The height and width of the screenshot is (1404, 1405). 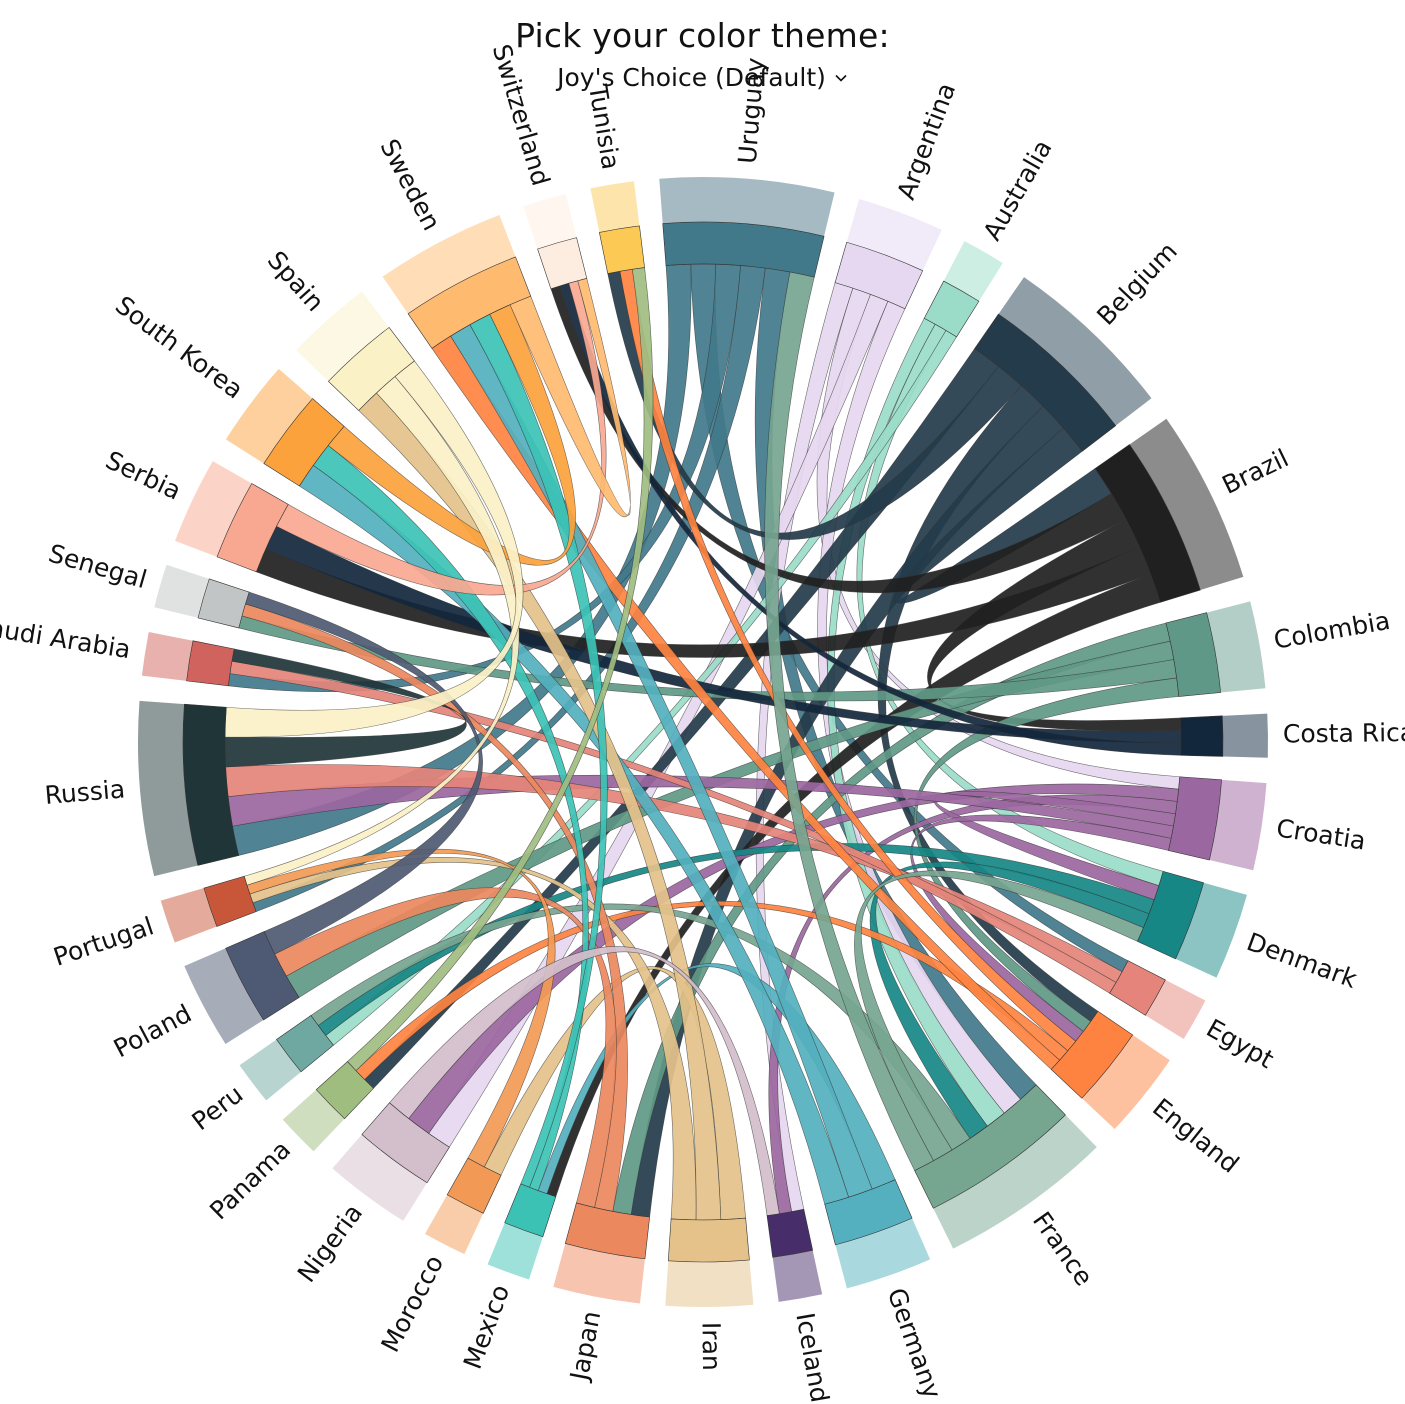 I want to click on group-band-portugal, so click(x=230, y=901).